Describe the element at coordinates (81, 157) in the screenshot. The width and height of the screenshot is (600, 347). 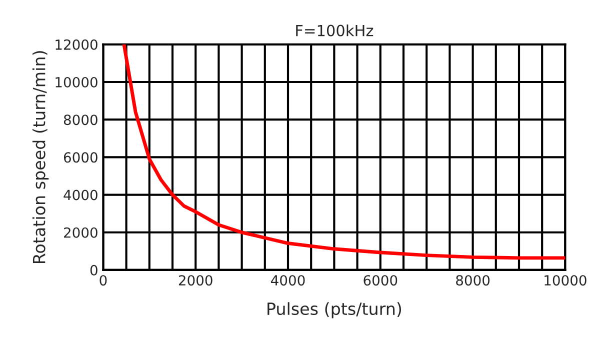
I see `y-tick-label: 6000` at that location.